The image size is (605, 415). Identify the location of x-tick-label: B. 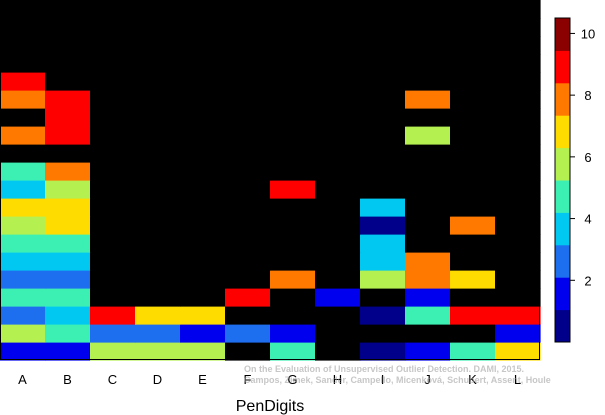
(67, 379).